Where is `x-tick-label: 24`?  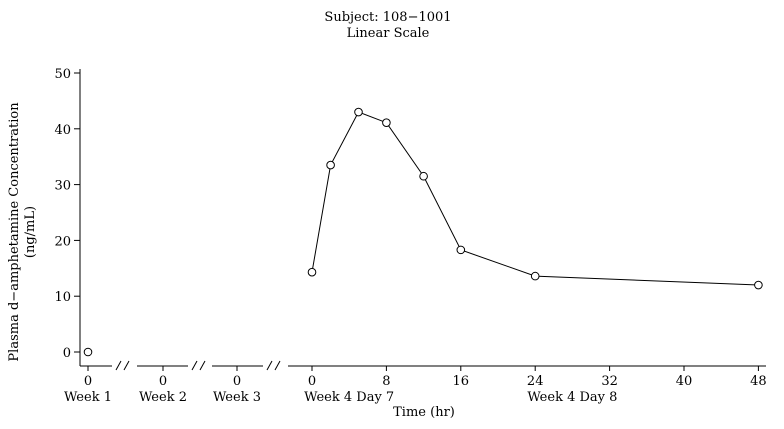
x-tick-label: 24 is located at coordinates (535, 381).